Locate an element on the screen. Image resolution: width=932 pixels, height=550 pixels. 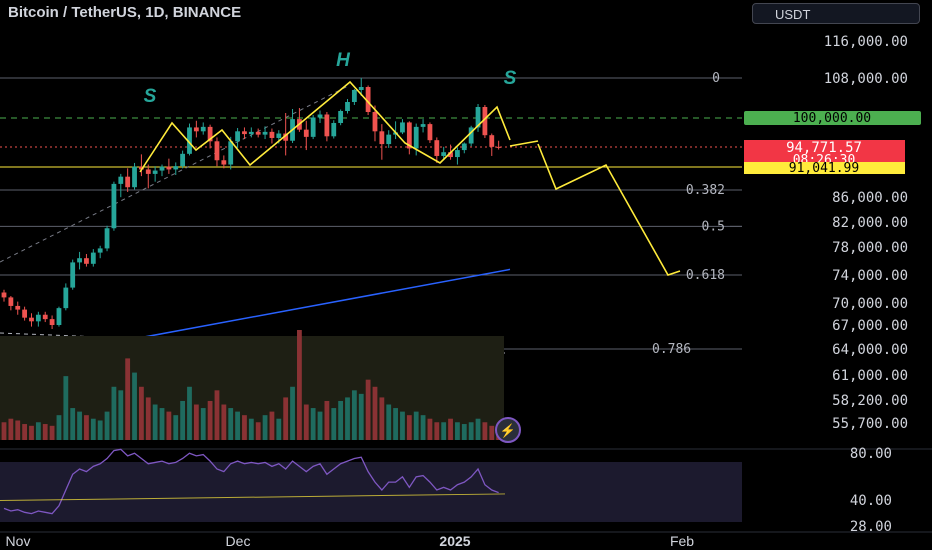
last-price-label: 94,771.57 is located at coordinates (824, 148).